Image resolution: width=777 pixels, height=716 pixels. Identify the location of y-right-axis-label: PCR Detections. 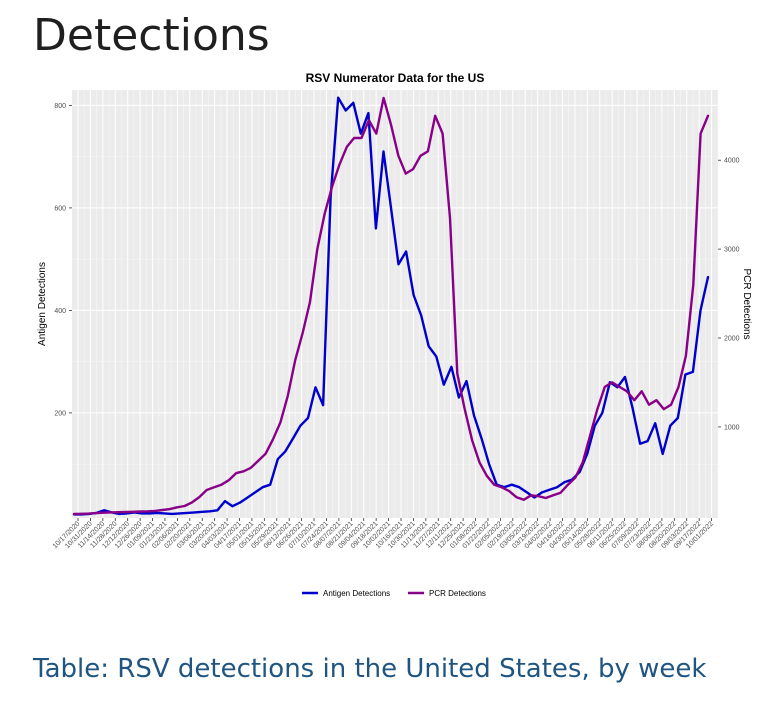
(746, 303).